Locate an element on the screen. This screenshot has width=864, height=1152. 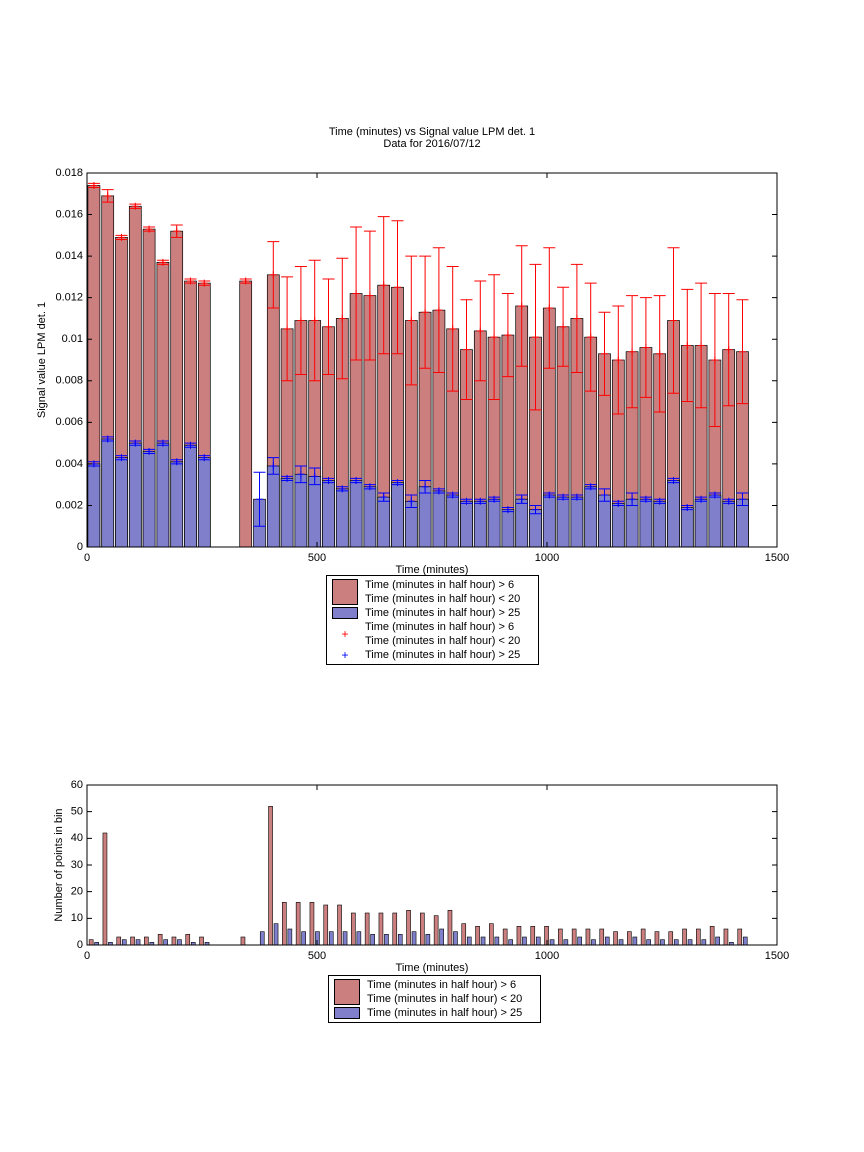
y-tick-label: 0.01 is located at coordinates (72, 339).